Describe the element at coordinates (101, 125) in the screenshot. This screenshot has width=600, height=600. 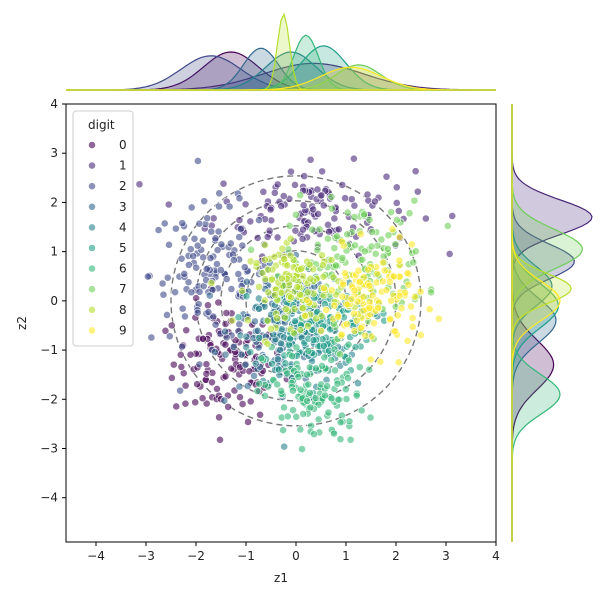
I see `legend-title: digit` at that location.